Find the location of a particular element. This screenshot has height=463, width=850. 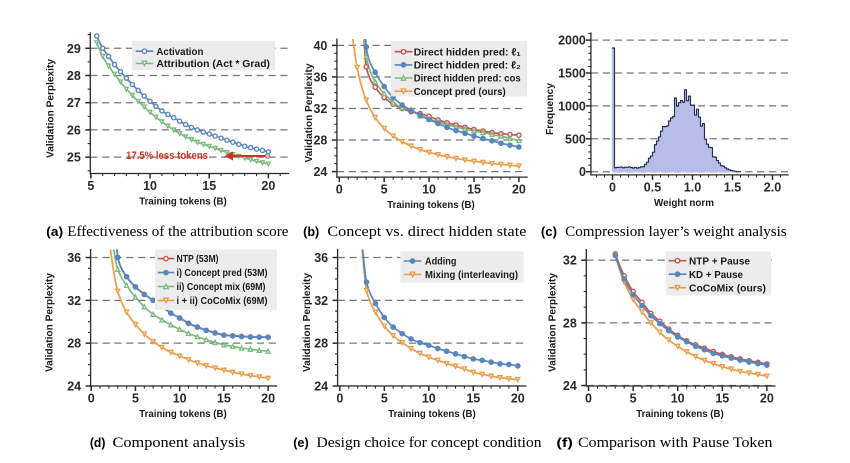

svg-text: 1000 is located at coordinates (572, 106).